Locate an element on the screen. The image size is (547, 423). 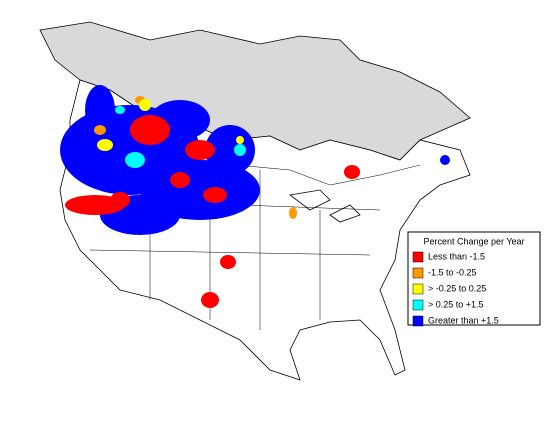
great-lakes is located at coordinates (325, 206).